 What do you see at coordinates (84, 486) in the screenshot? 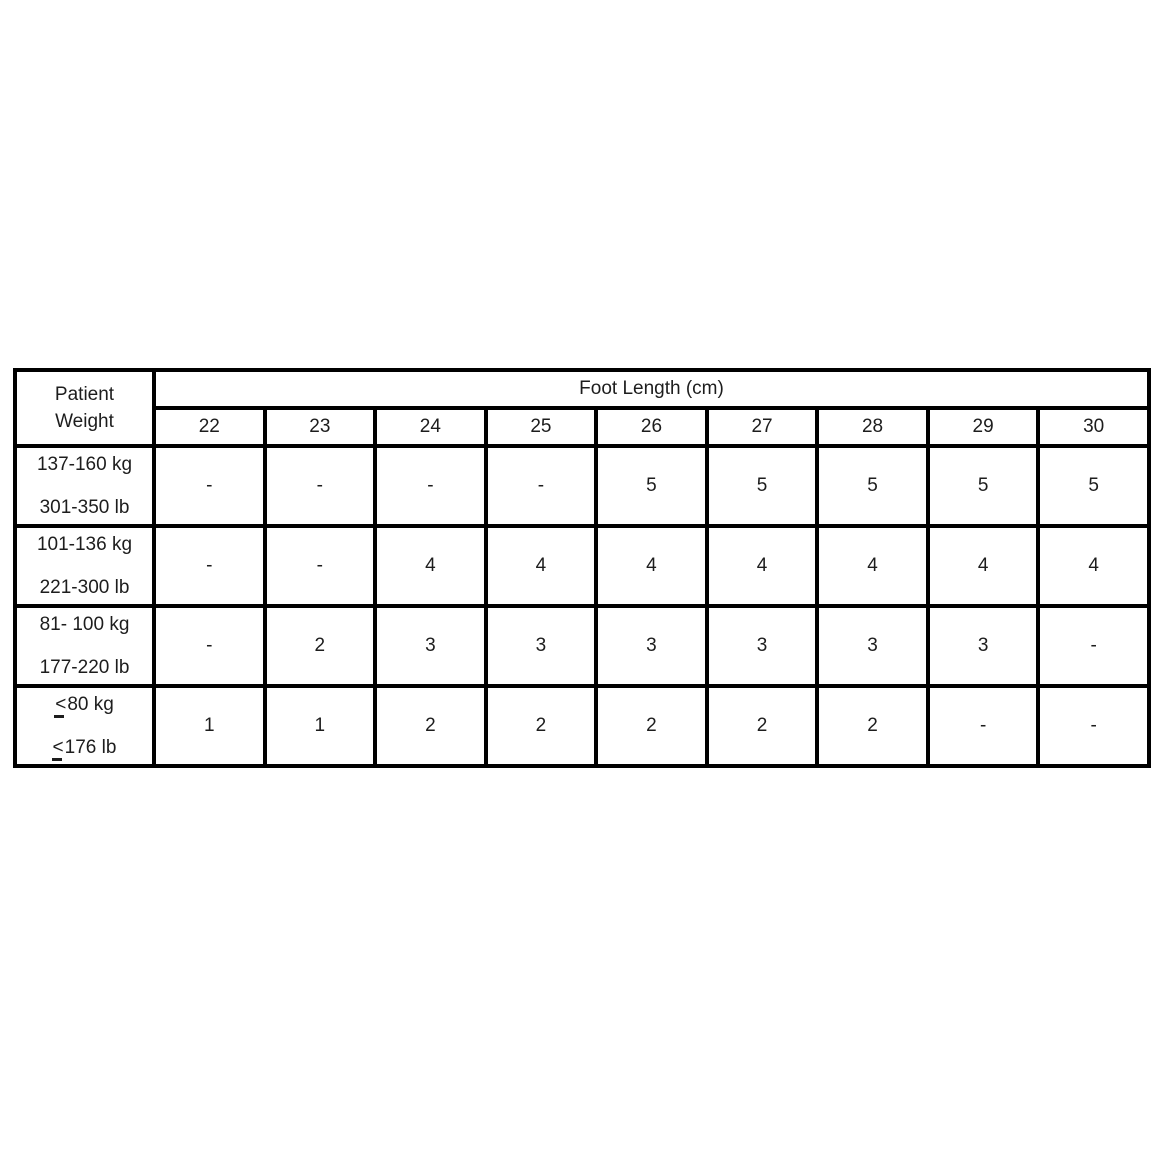
I see `weight-row-label: 137-160 kg 301-350 lb` at bounding box center [84, 486].